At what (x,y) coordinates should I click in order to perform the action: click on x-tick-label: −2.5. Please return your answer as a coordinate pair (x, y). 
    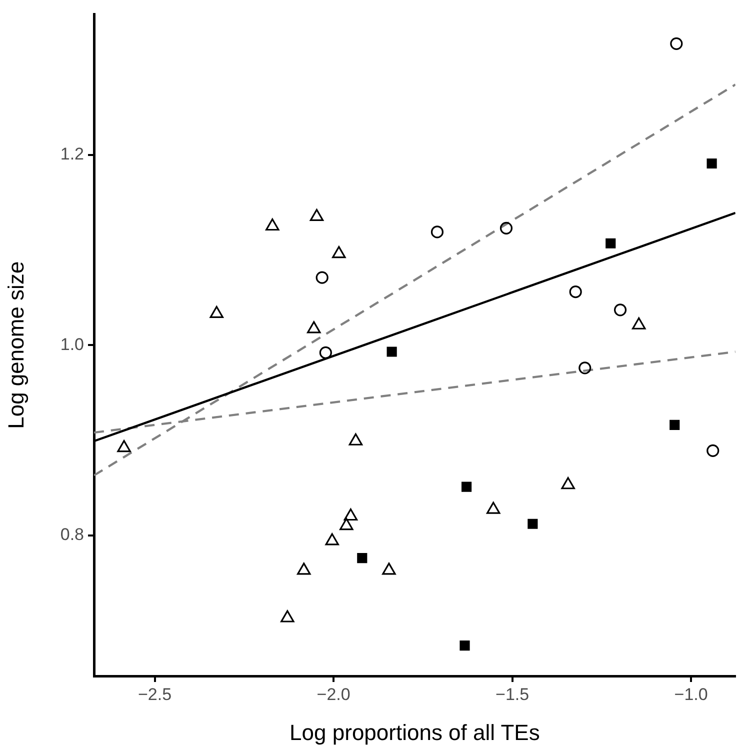
    Looking at the image, I should click on (155, 694).